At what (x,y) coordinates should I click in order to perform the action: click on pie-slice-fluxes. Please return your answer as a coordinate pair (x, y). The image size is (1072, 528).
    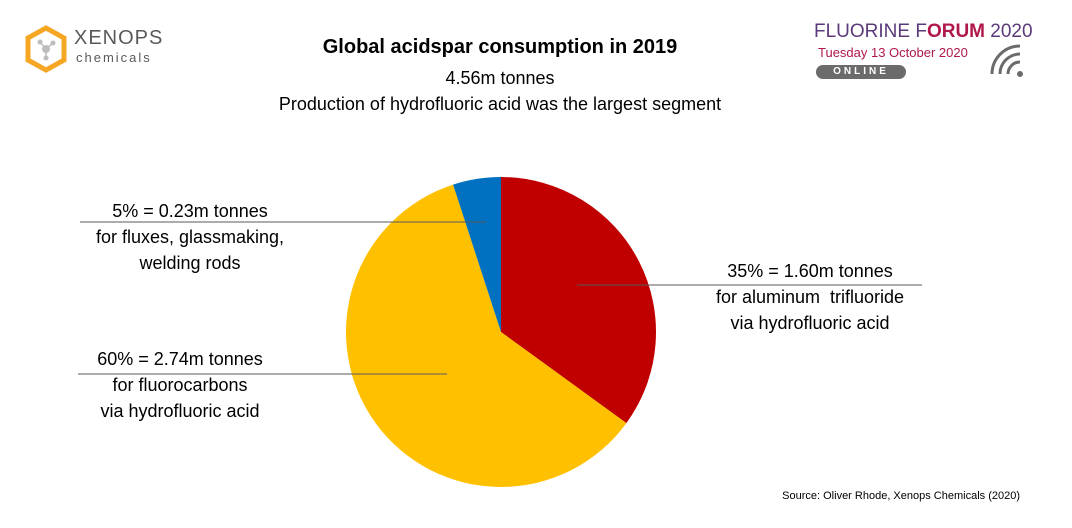
    Looking at the image, I should click on (477, 254).